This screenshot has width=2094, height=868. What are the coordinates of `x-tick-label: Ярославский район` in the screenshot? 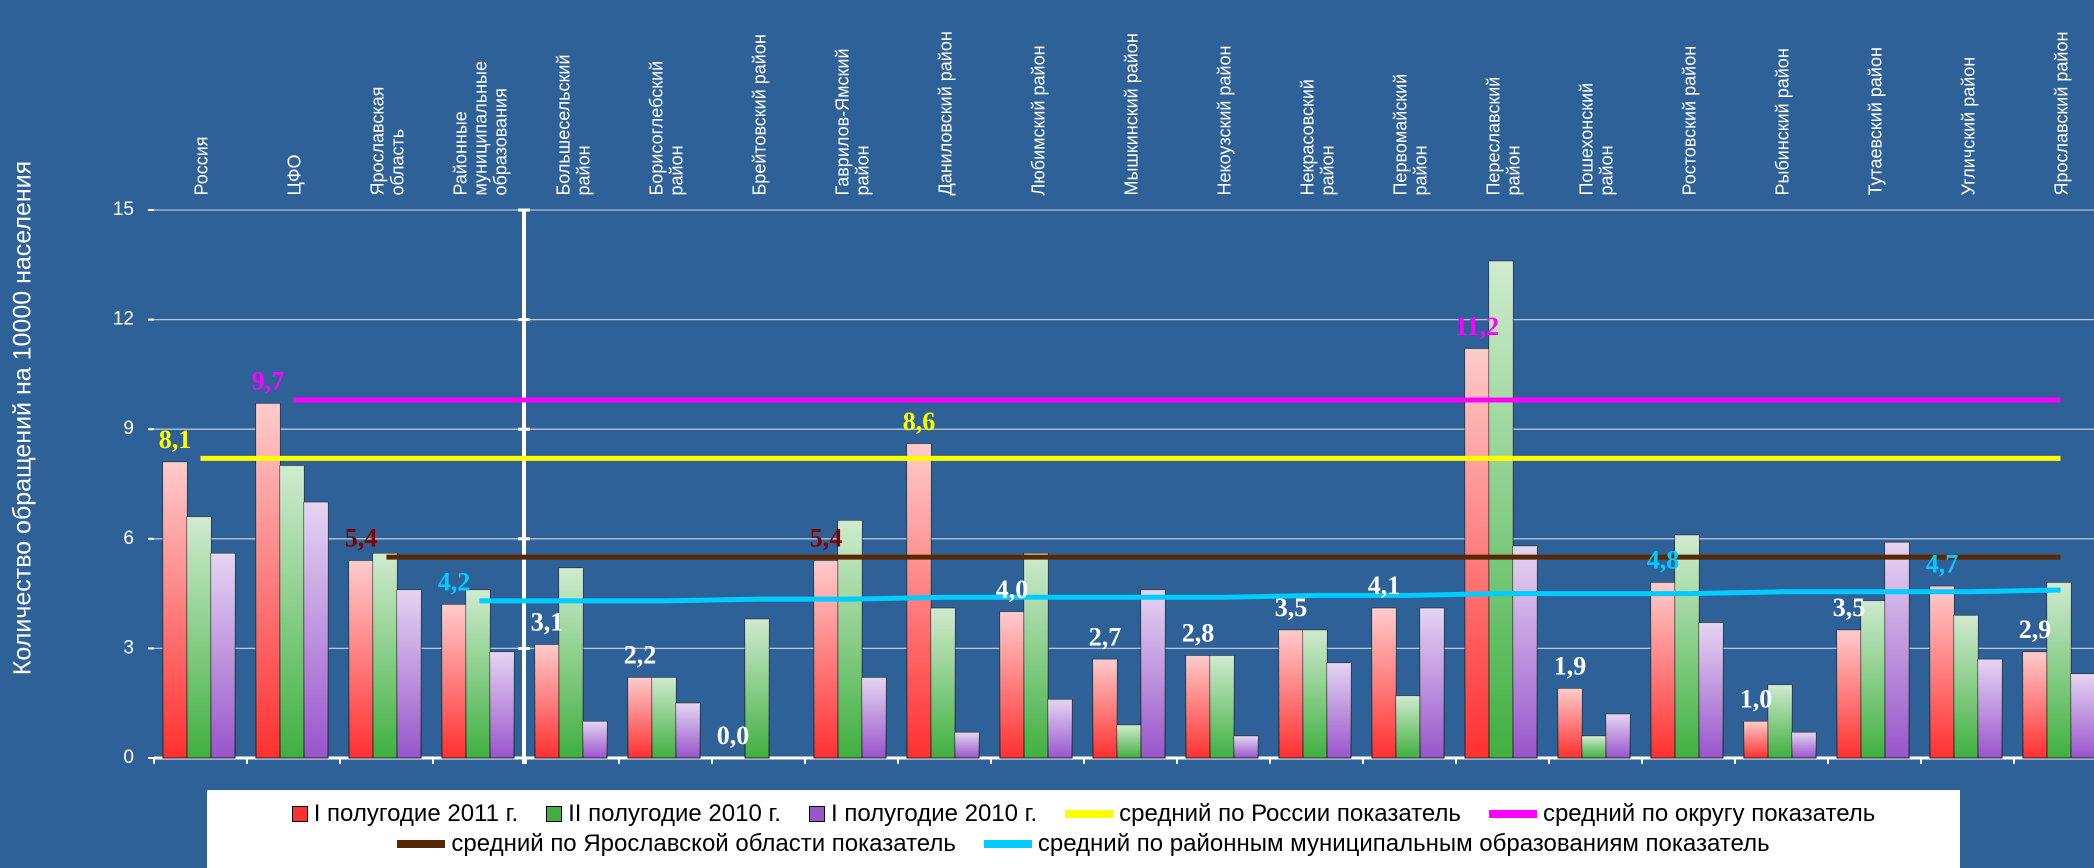 It's located at (2060, 113).